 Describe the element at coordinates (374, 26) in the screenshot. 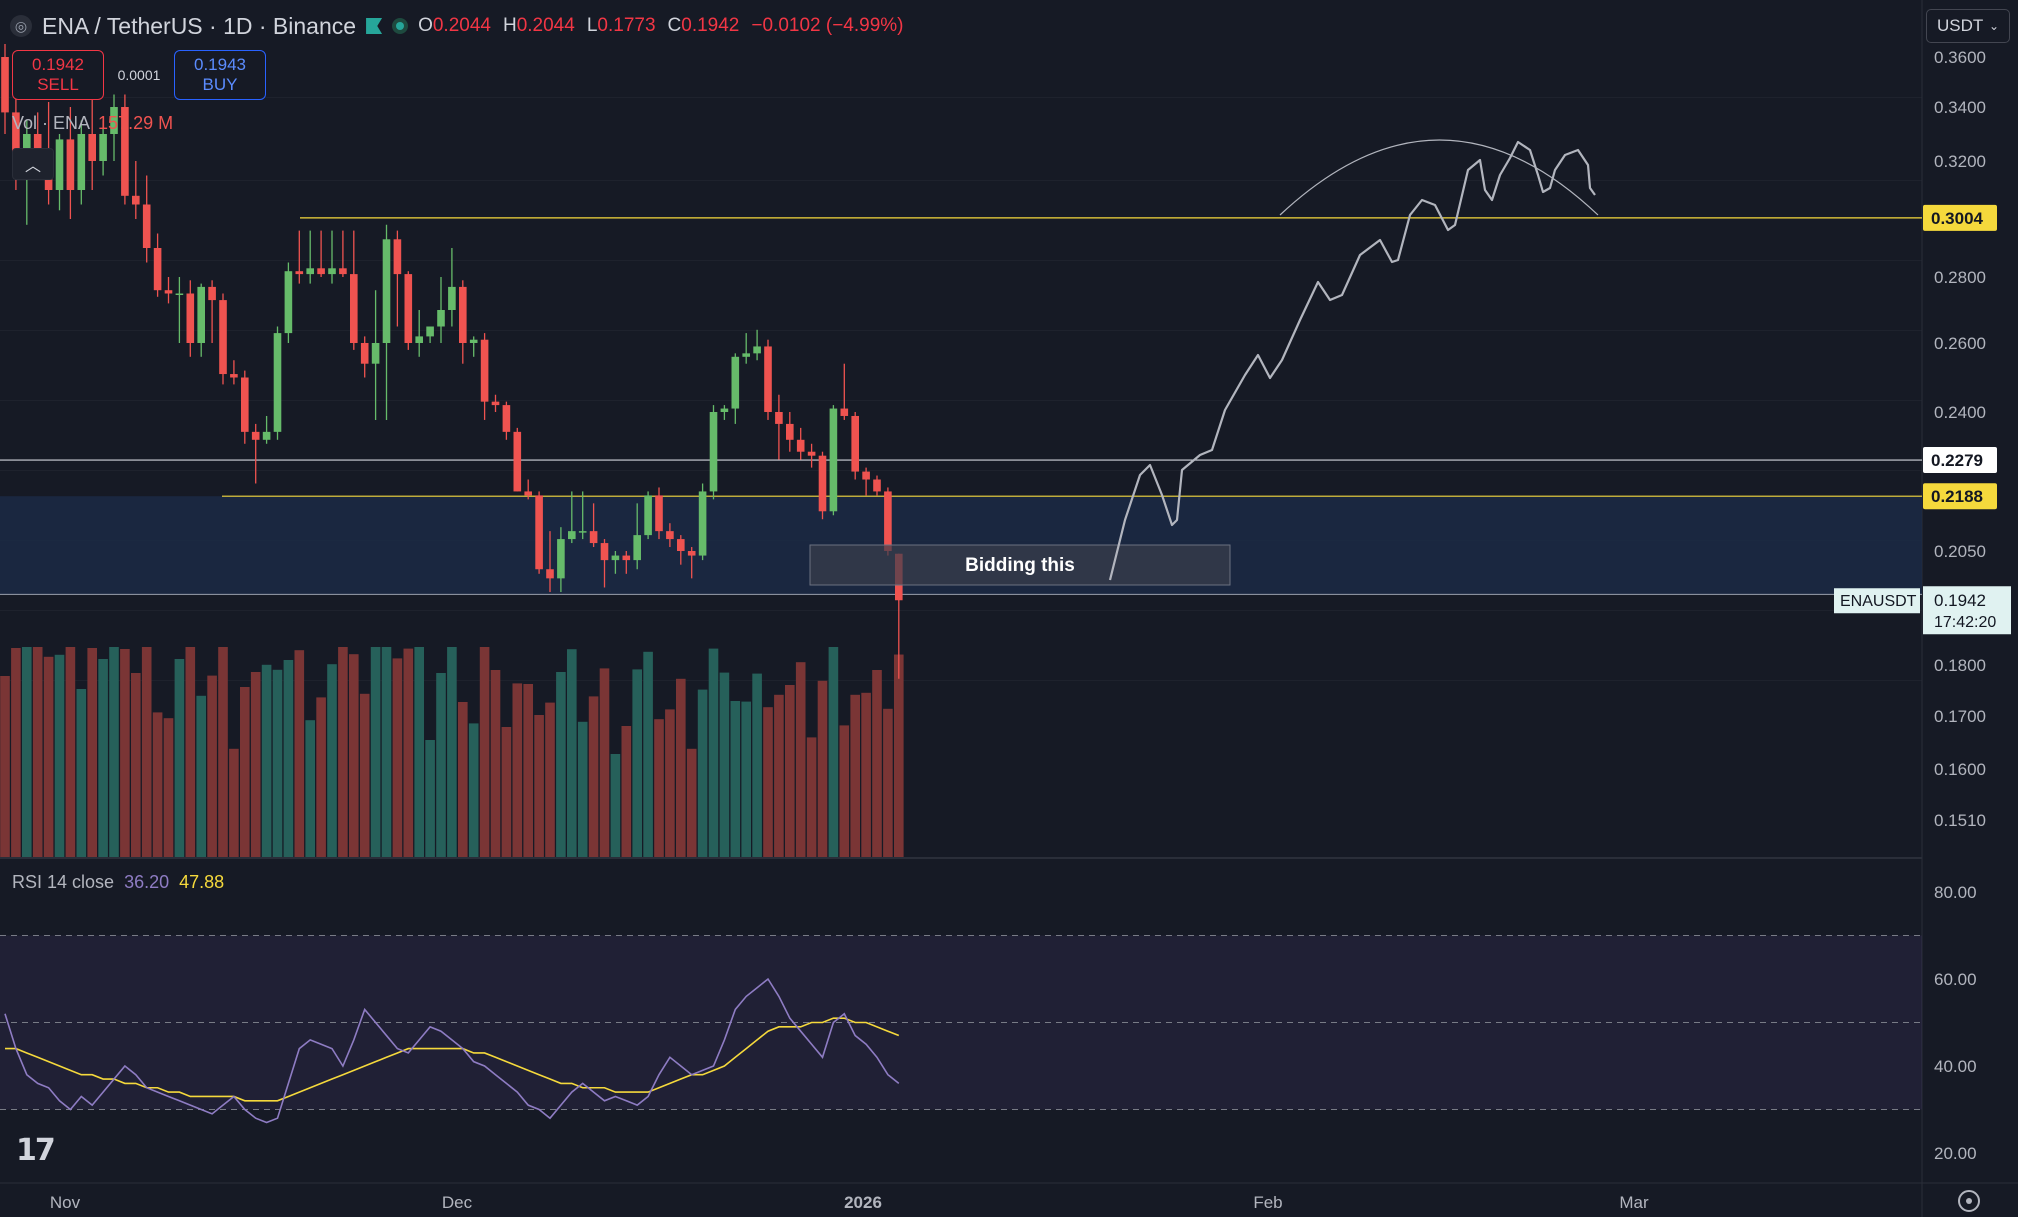

I see `flag-icon` at that location.